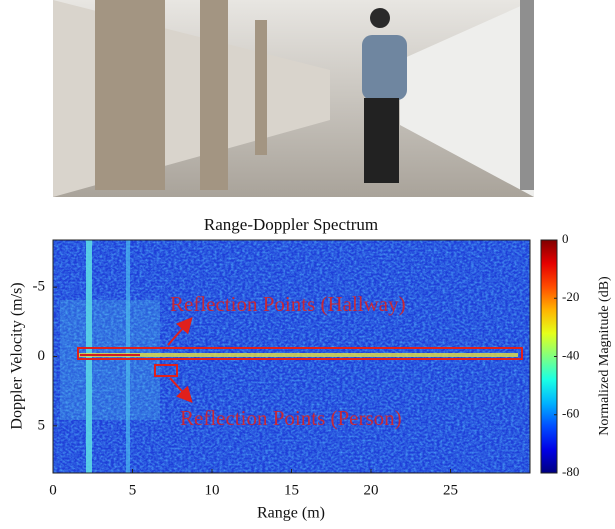  I want to click on colorbar-tick-label: -20, so click(570, 296).